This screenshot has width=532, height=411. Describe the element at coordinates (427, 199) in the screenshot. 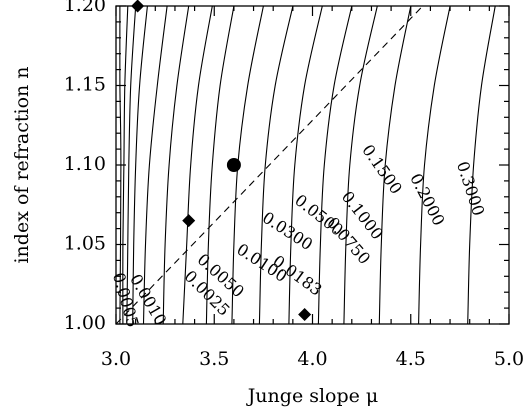

I see `contour-label-14: 0.2000` at that location.